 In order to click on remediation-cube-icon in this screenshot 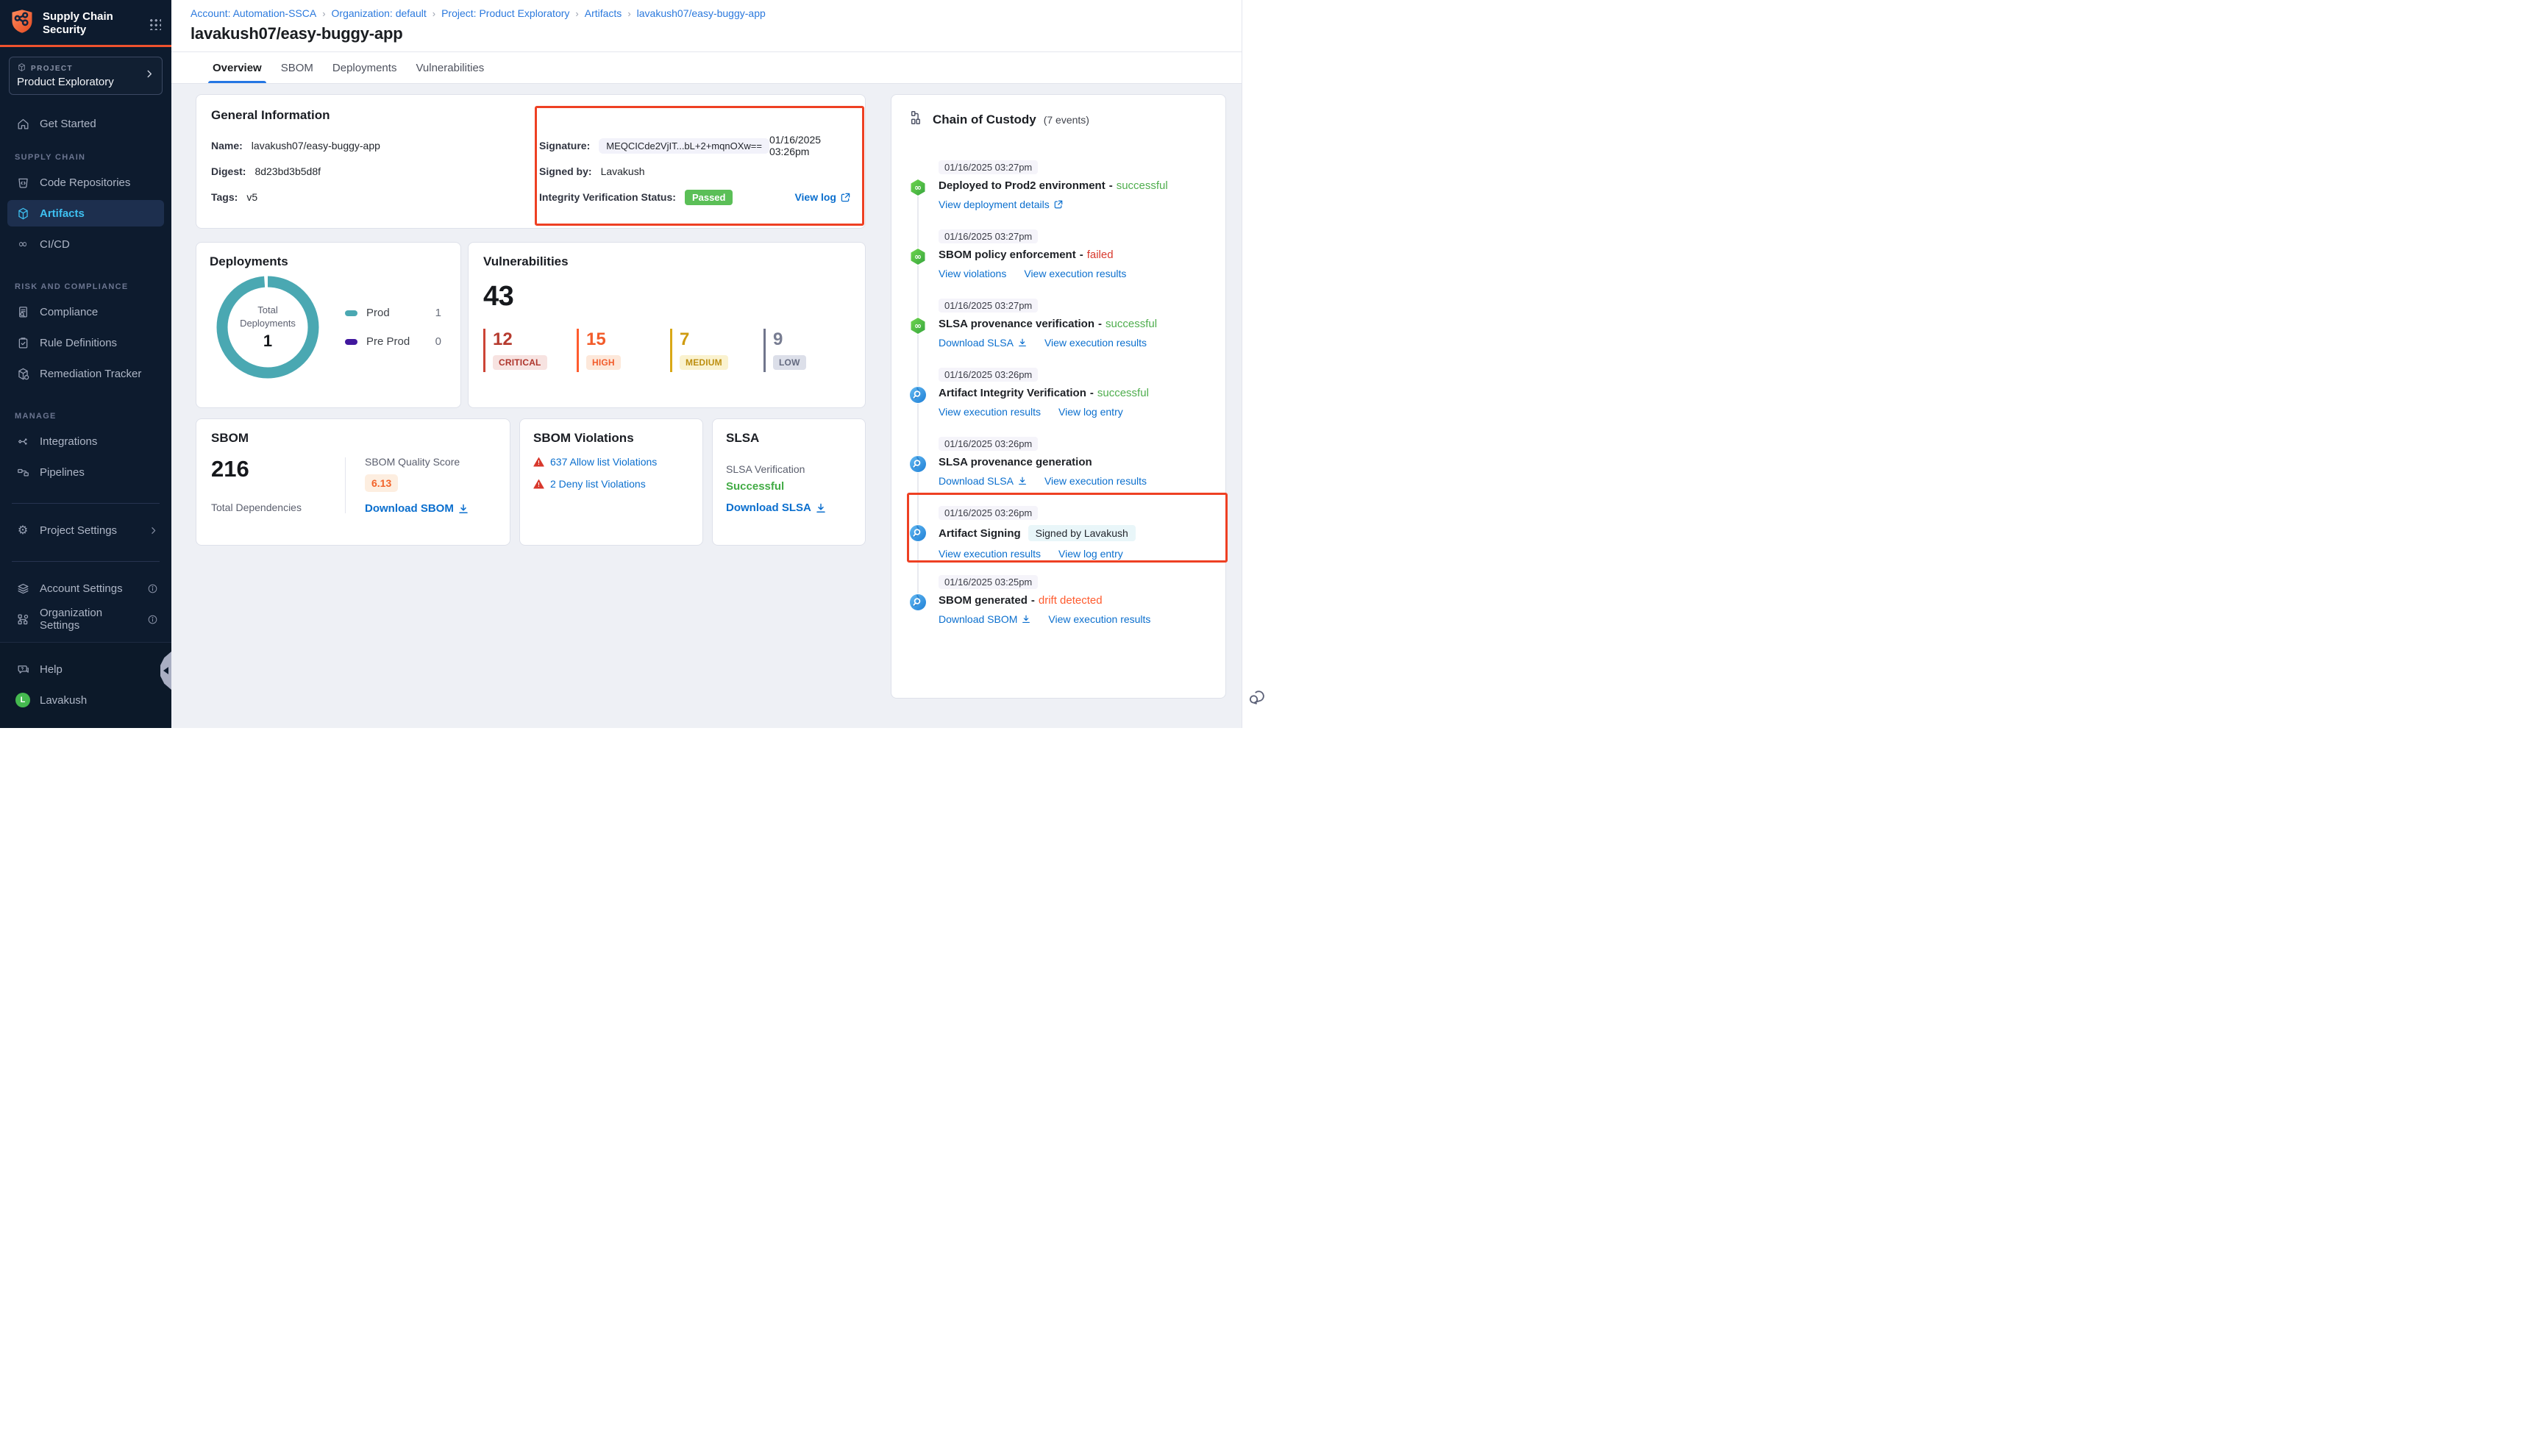, I will do `click(23, 373)`.